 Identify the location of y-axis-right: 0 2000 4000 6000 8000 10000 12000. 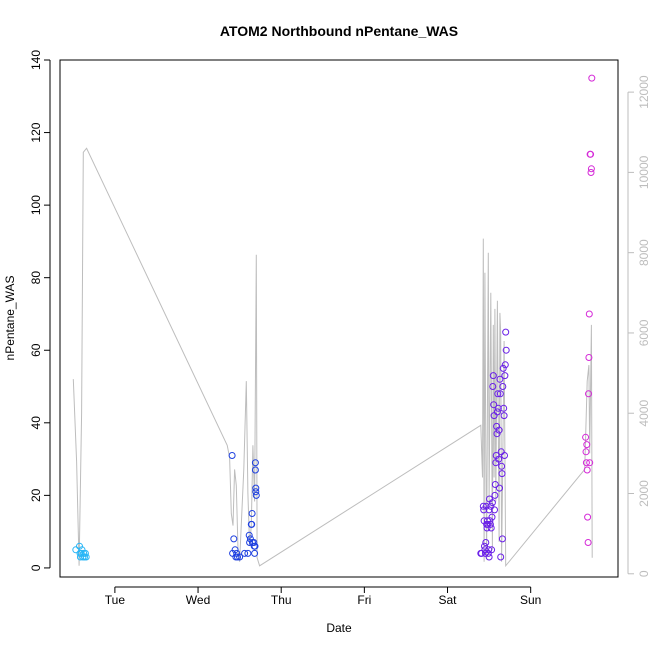
(638, 326).